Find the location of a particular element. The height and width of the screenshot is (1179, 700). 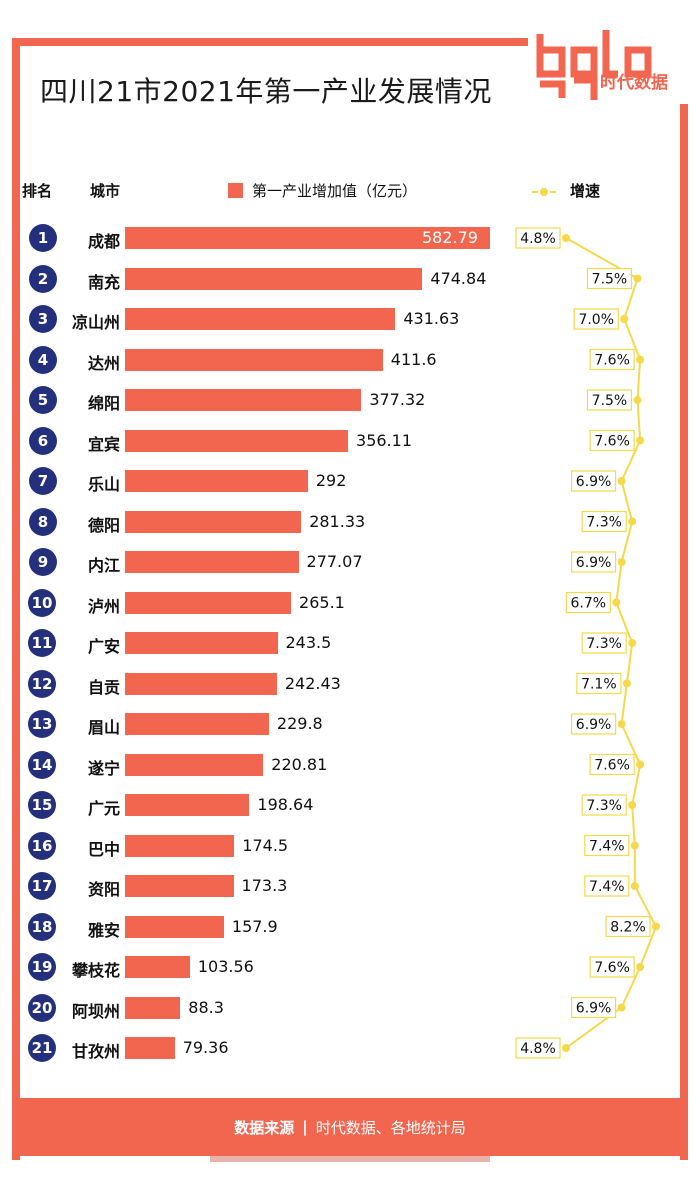

city-label: 广元 is located at coordinates (103, 808).